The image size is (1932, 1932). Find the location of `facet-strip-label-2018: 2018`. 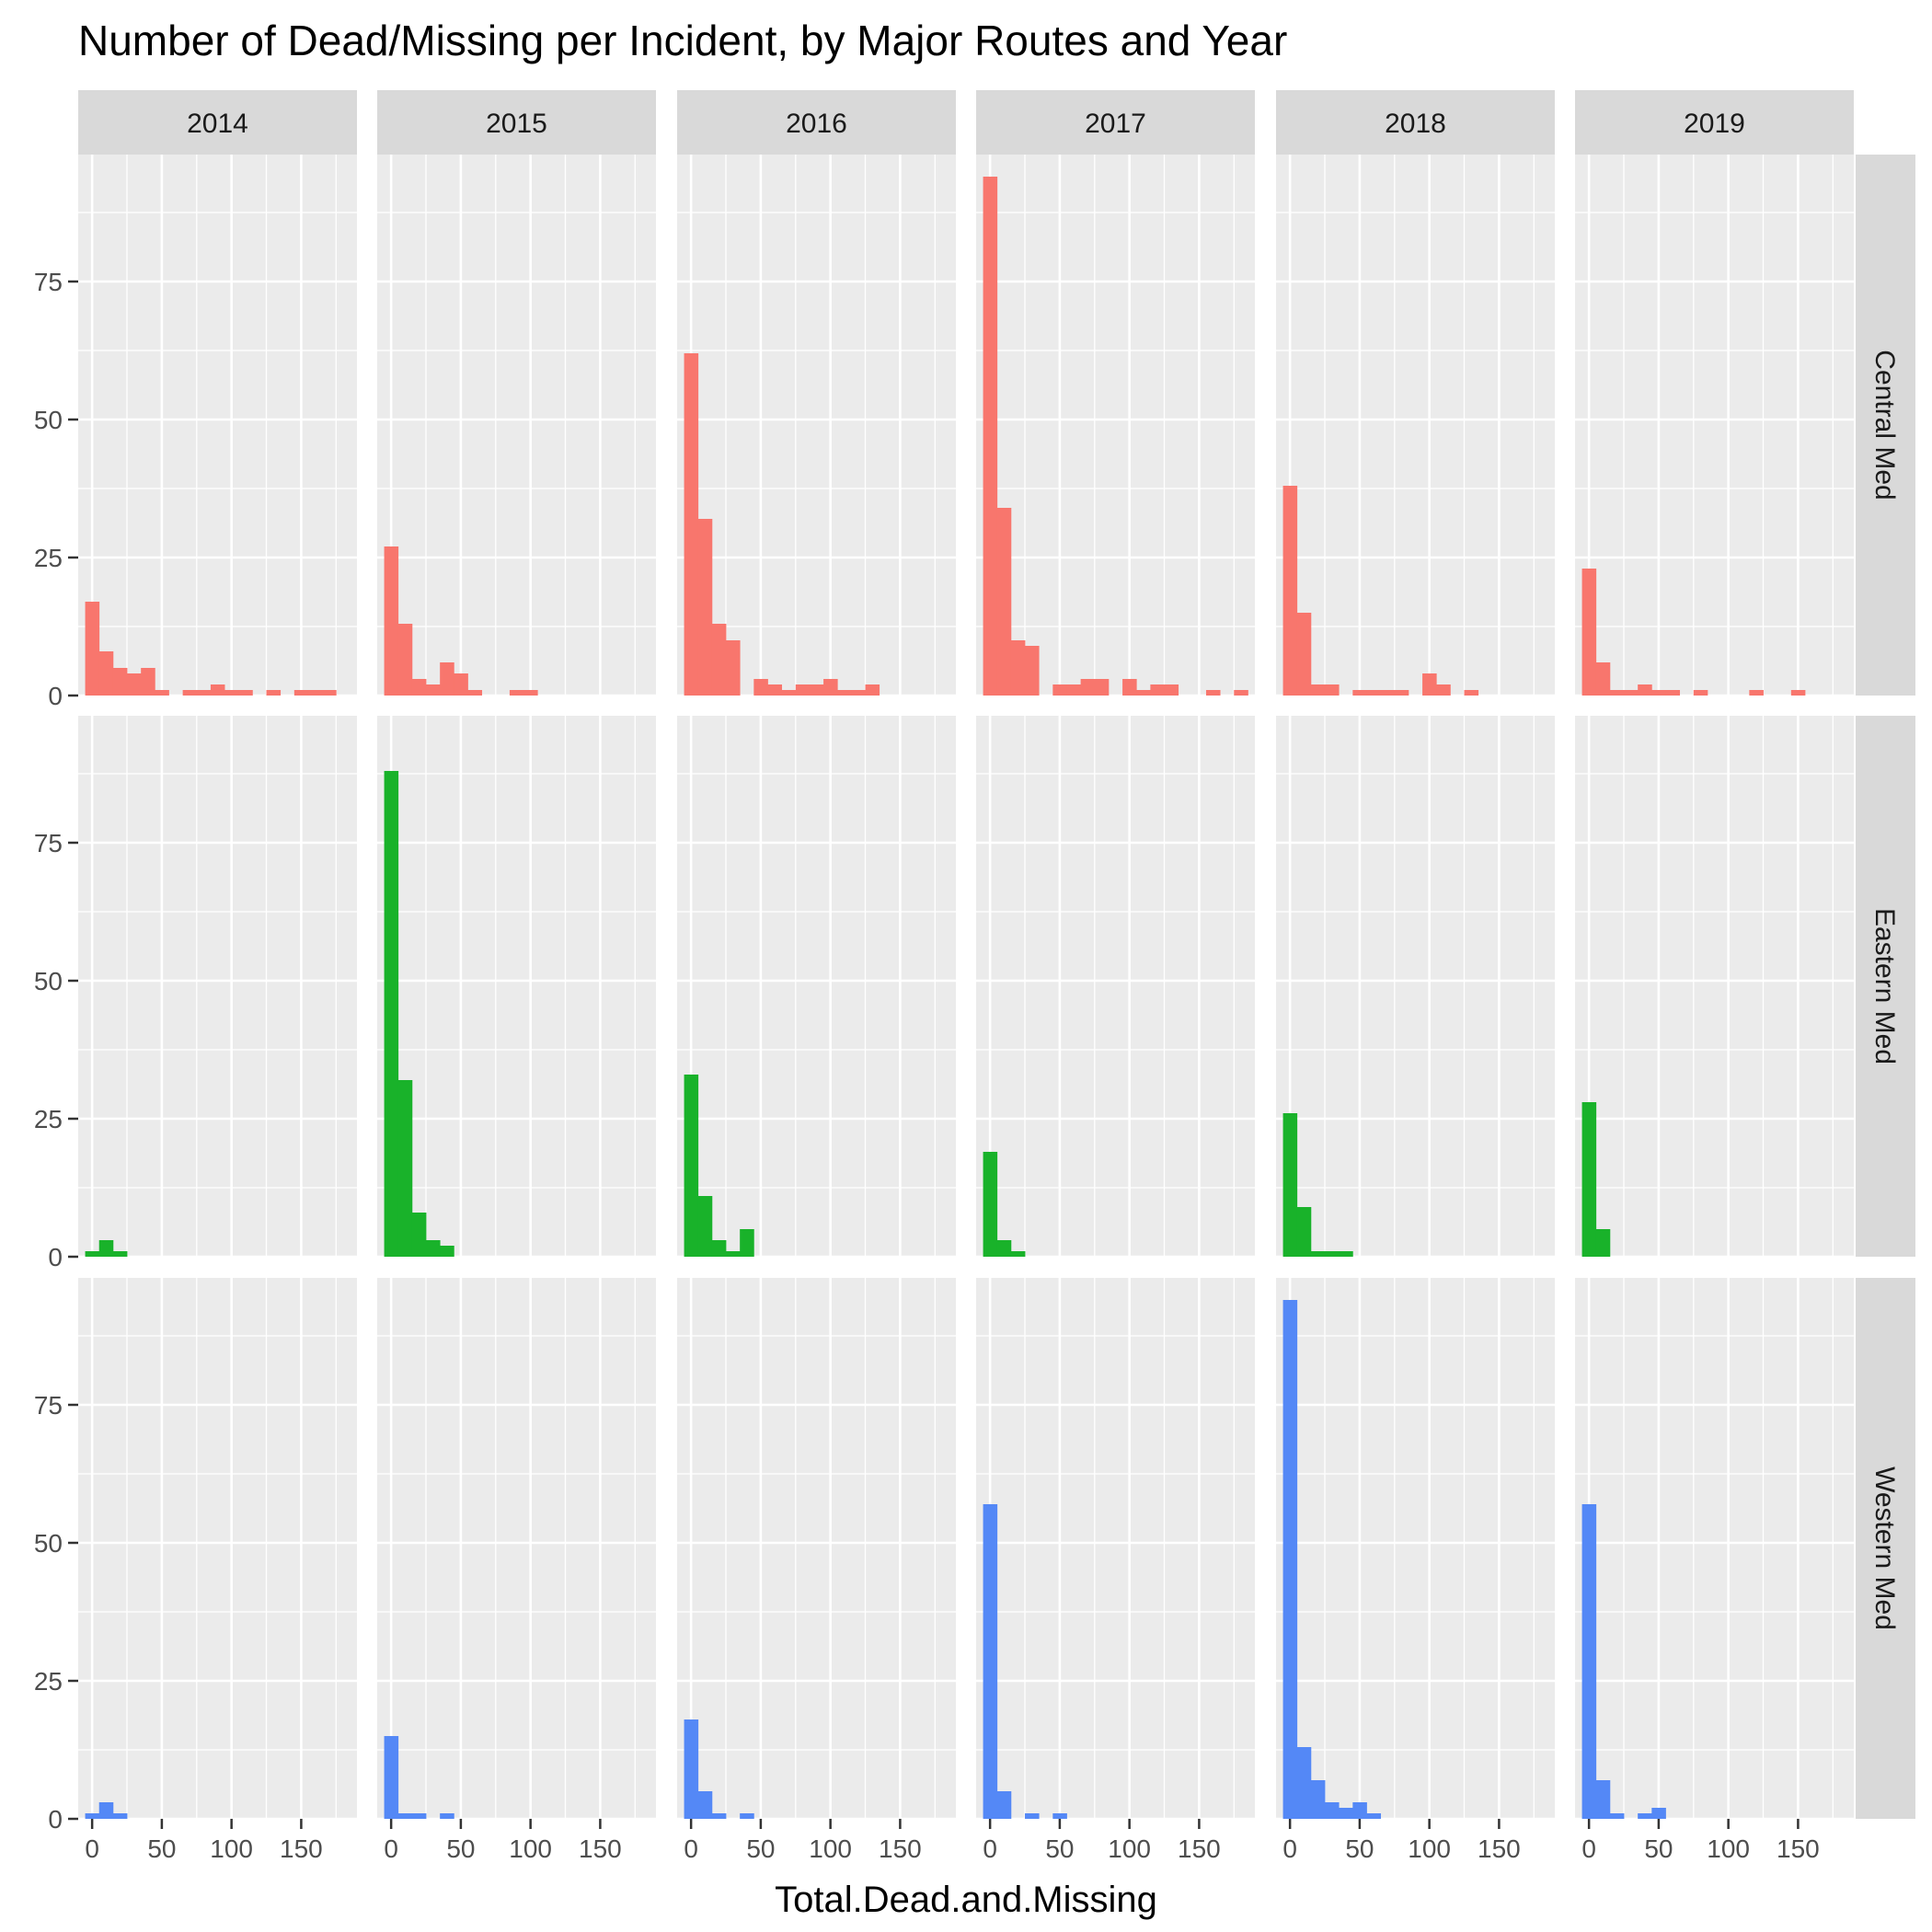

facet-strip-label-2018: 2018 is located at coordinates (1415, 124).